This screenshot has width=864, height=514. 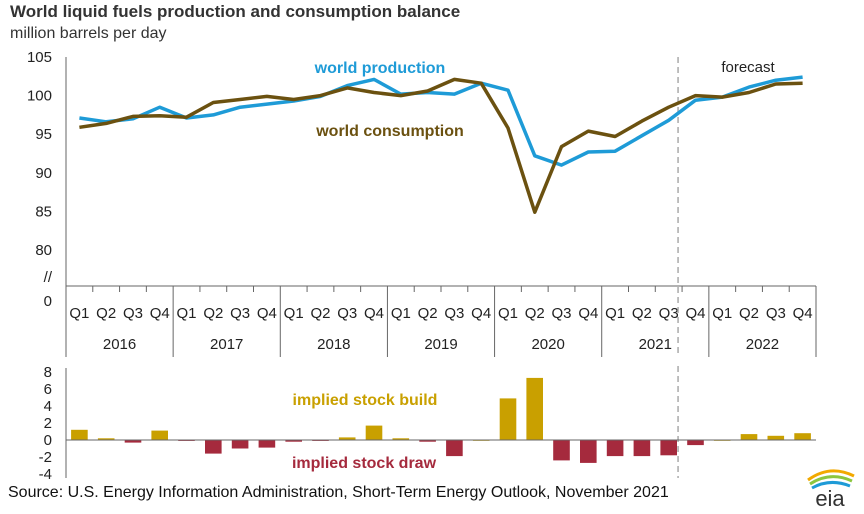 What do you see at coordinates (119, 344) in the screenshot?
I see `year-tick-label: 2016` at bounding box center [119, 344].